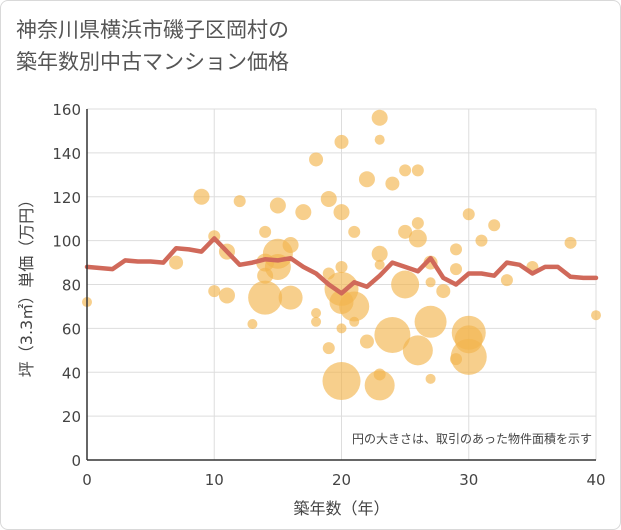 Image resolution: width=621 pixels, height=530 pixels. What do you see at coordinates (66, 198) in the screenshot?
I see `y-tick-label-6: 120` at bounding box center [66, 198].